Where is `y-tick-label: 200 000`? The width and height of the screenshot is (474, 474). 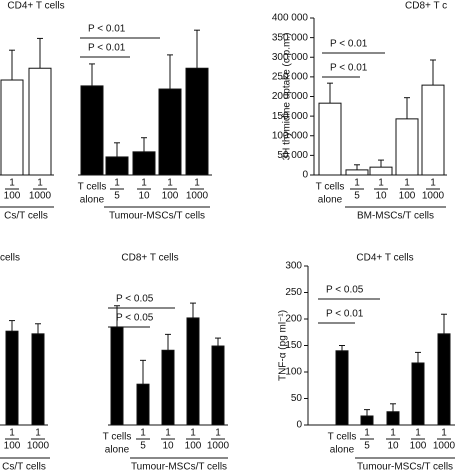
y-tick-label: 200 000 is located at coordinates (290, 96).